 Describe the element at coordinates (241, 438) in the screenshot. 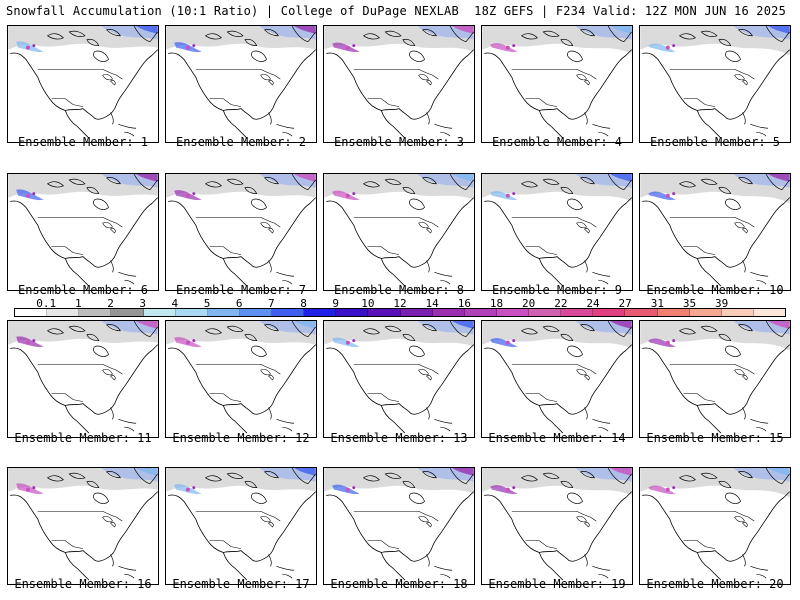

I see `ensemble-member-label: Ensemble Member: 12` at that location.